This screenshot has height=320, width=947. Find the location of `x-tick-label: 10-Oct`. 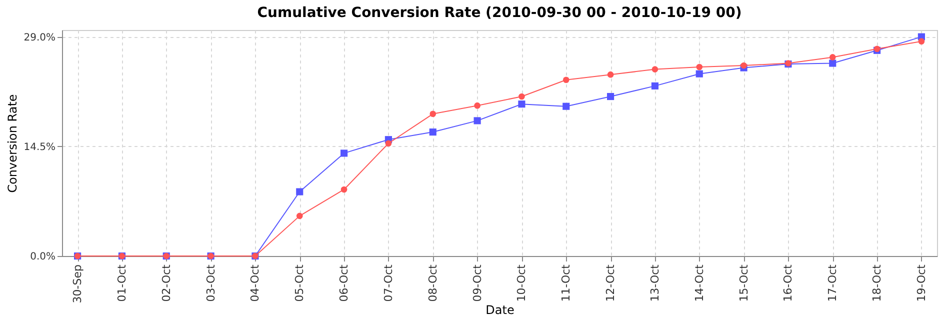

x-tick-label: 10-Oct is located at coordinates (521, 283).